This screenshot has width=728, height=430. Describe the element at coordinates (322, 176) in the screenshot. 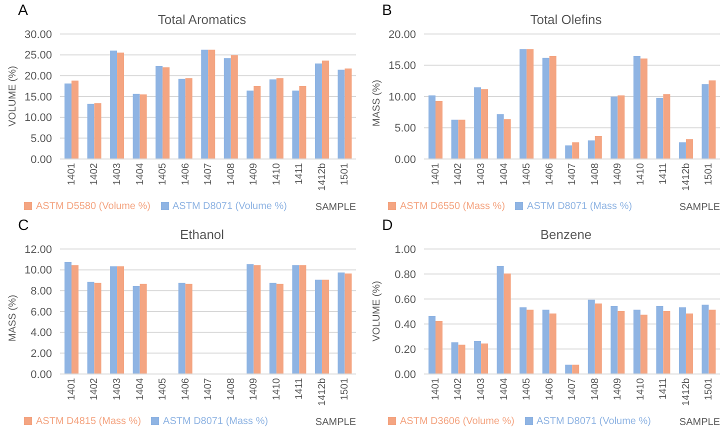

I see `x-tick-label: 1412b` at that location.